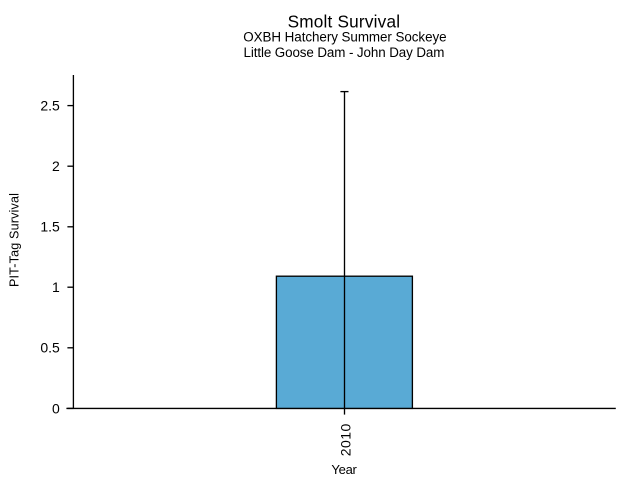 This screenshot has width=640, height=480. Describe the element at coordinates (50, 227) in the screenshot. I see `svg-text: 1.5` at that location.